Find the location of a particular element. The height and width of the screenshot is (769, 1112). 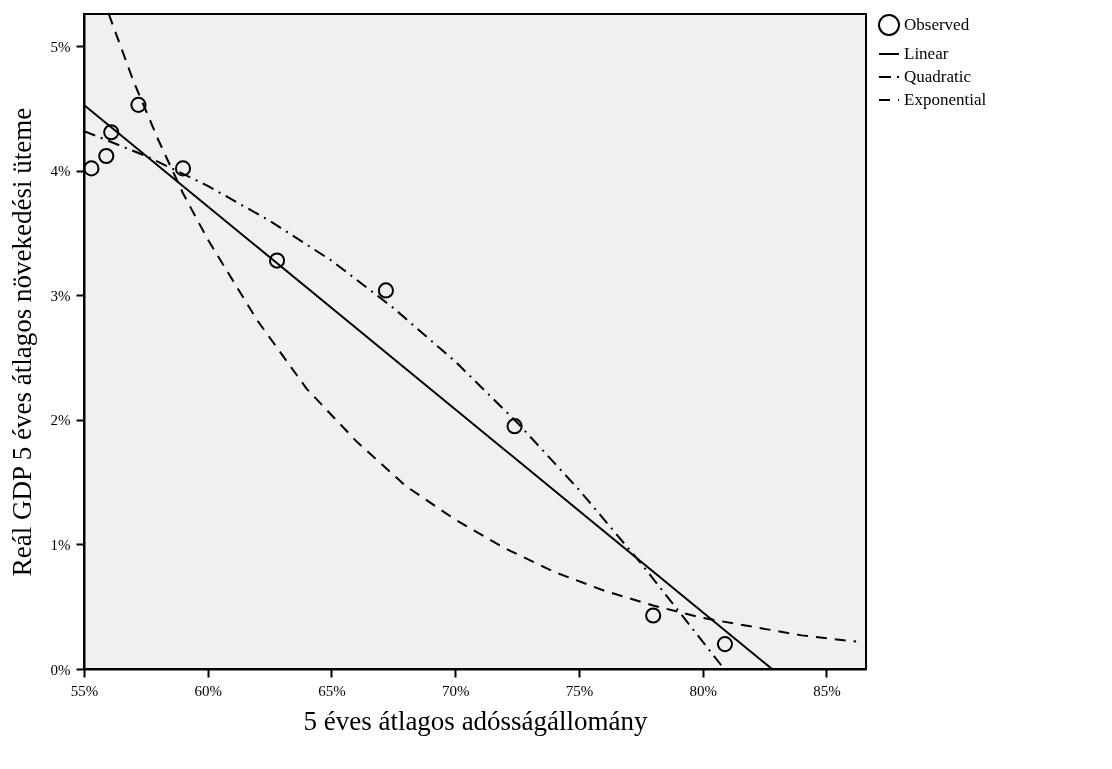

legend-label: Quadratic is located at coordinates (938, 76).